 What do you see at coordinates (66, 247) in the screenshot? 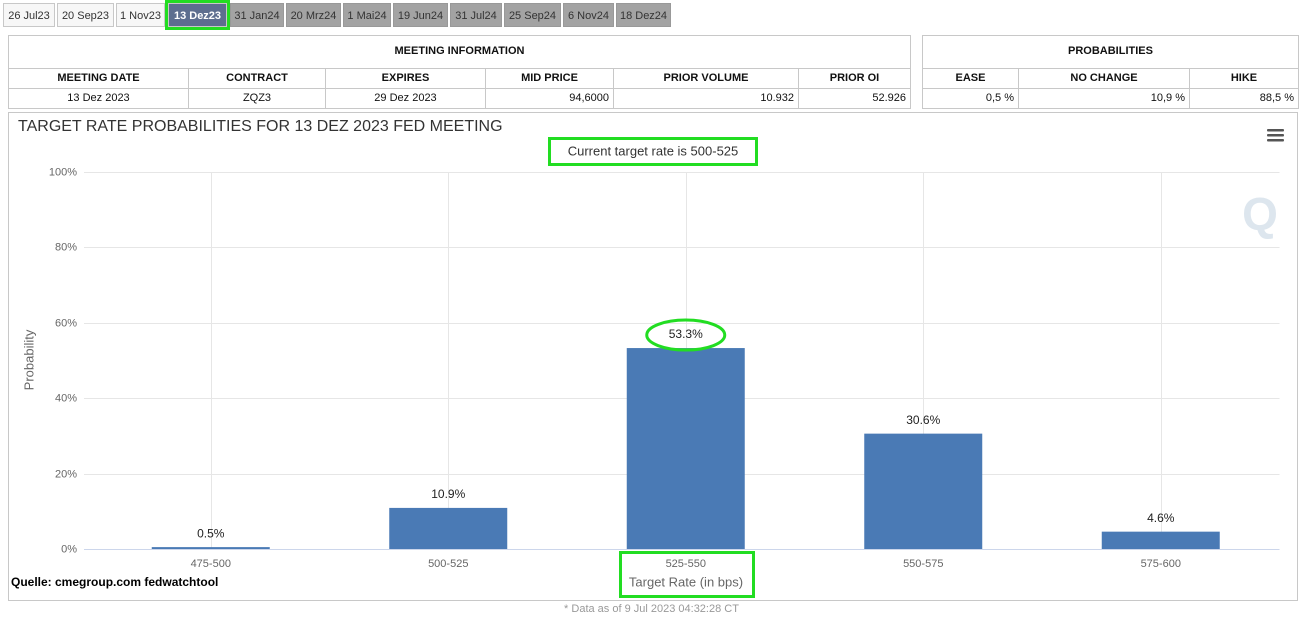
I see `y-tick-label: 80%` at bounding box center [66, 247].